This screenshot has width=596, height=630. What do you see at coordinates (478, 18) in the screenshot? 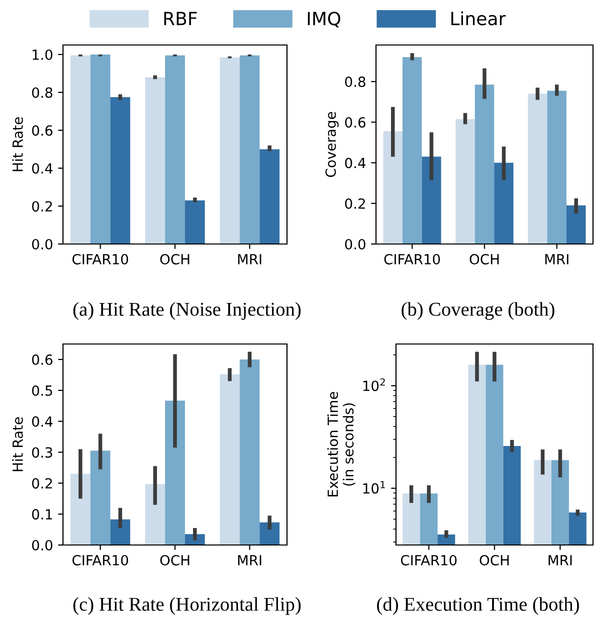
I see `legend-label: Linear` at bounding box center [478, 18].